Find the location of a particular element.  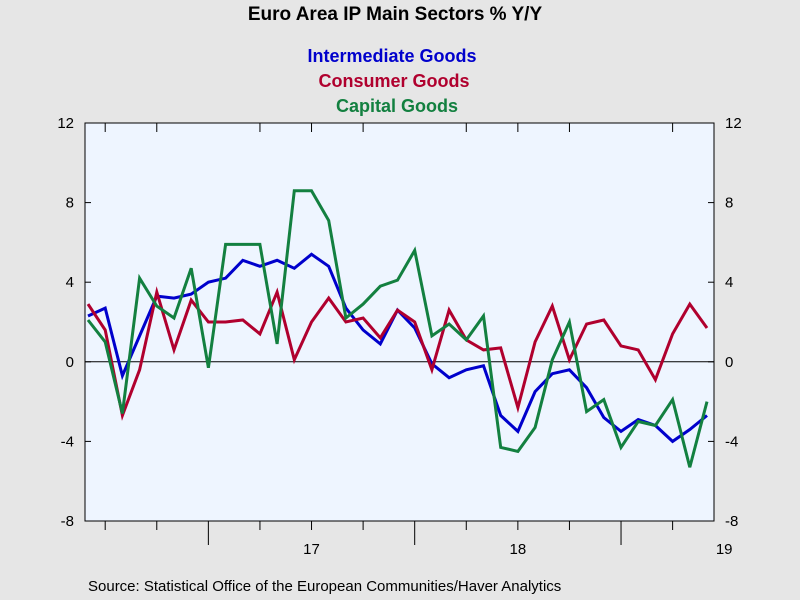

legend-entry: Consumer Goods is located at coordinates (393, 81).